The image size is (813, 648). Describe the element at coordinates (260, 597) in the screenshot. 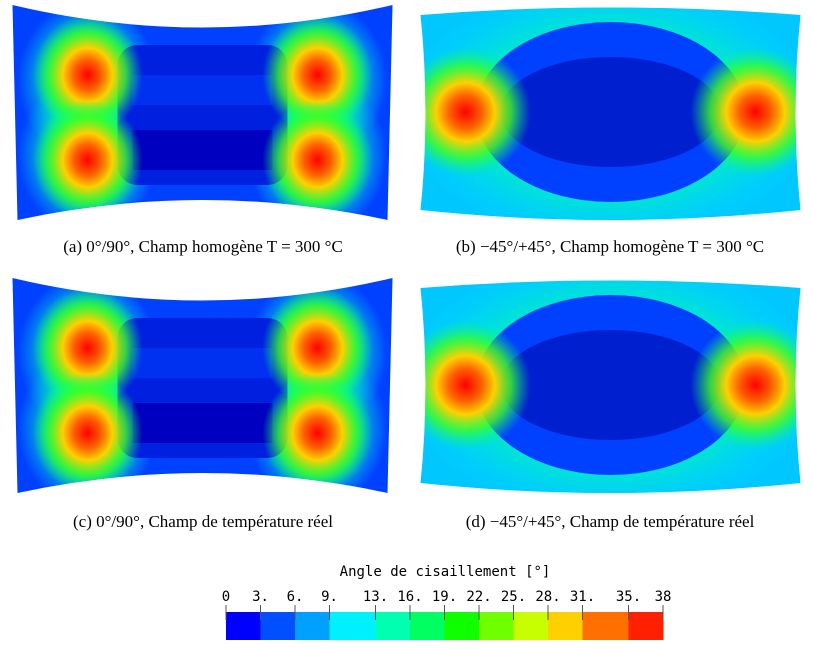

I see `colorbar-tick-label: 3.` at that location.